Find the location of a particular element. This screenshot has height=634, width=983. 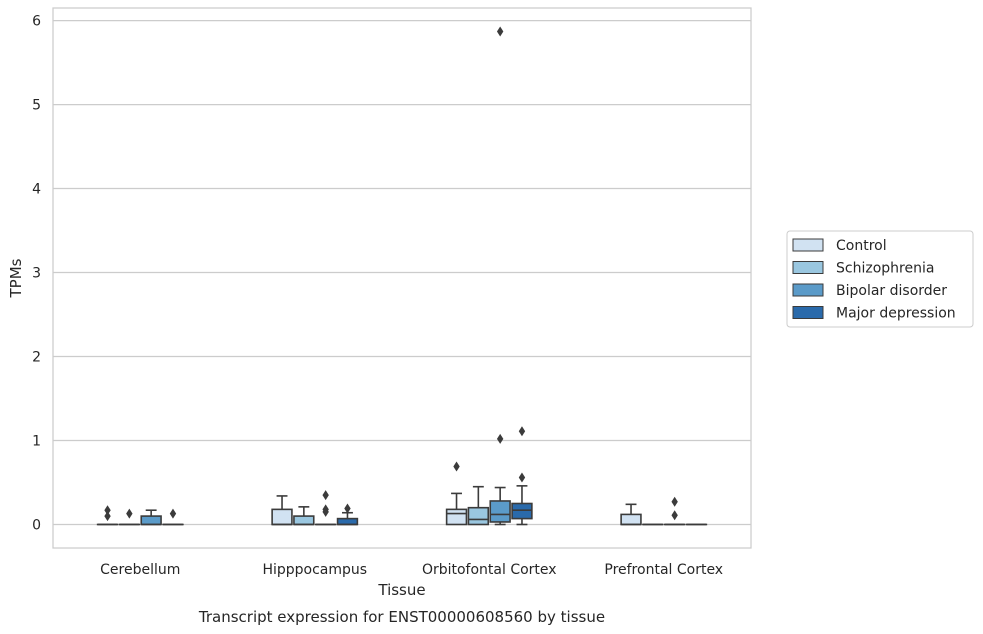

x-tick-label: Cerebellum is located at coordinates (140, 570).